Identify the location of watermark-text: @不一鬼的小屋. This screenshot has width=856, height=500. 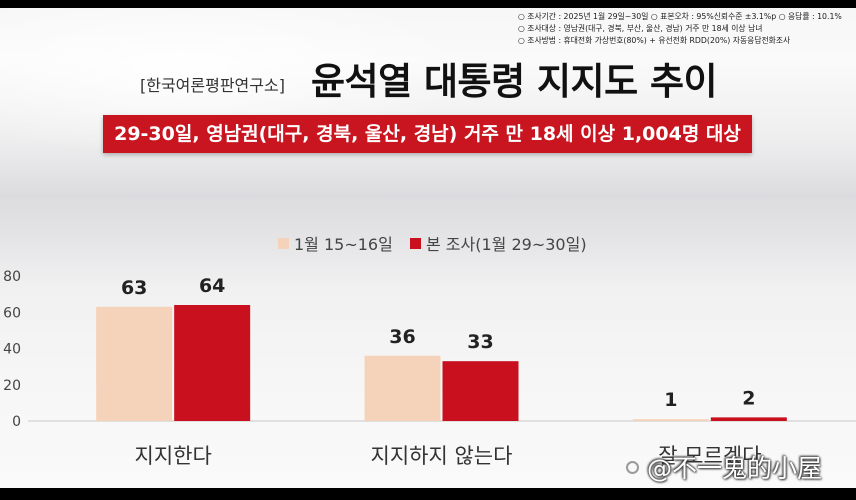
(735, 468).